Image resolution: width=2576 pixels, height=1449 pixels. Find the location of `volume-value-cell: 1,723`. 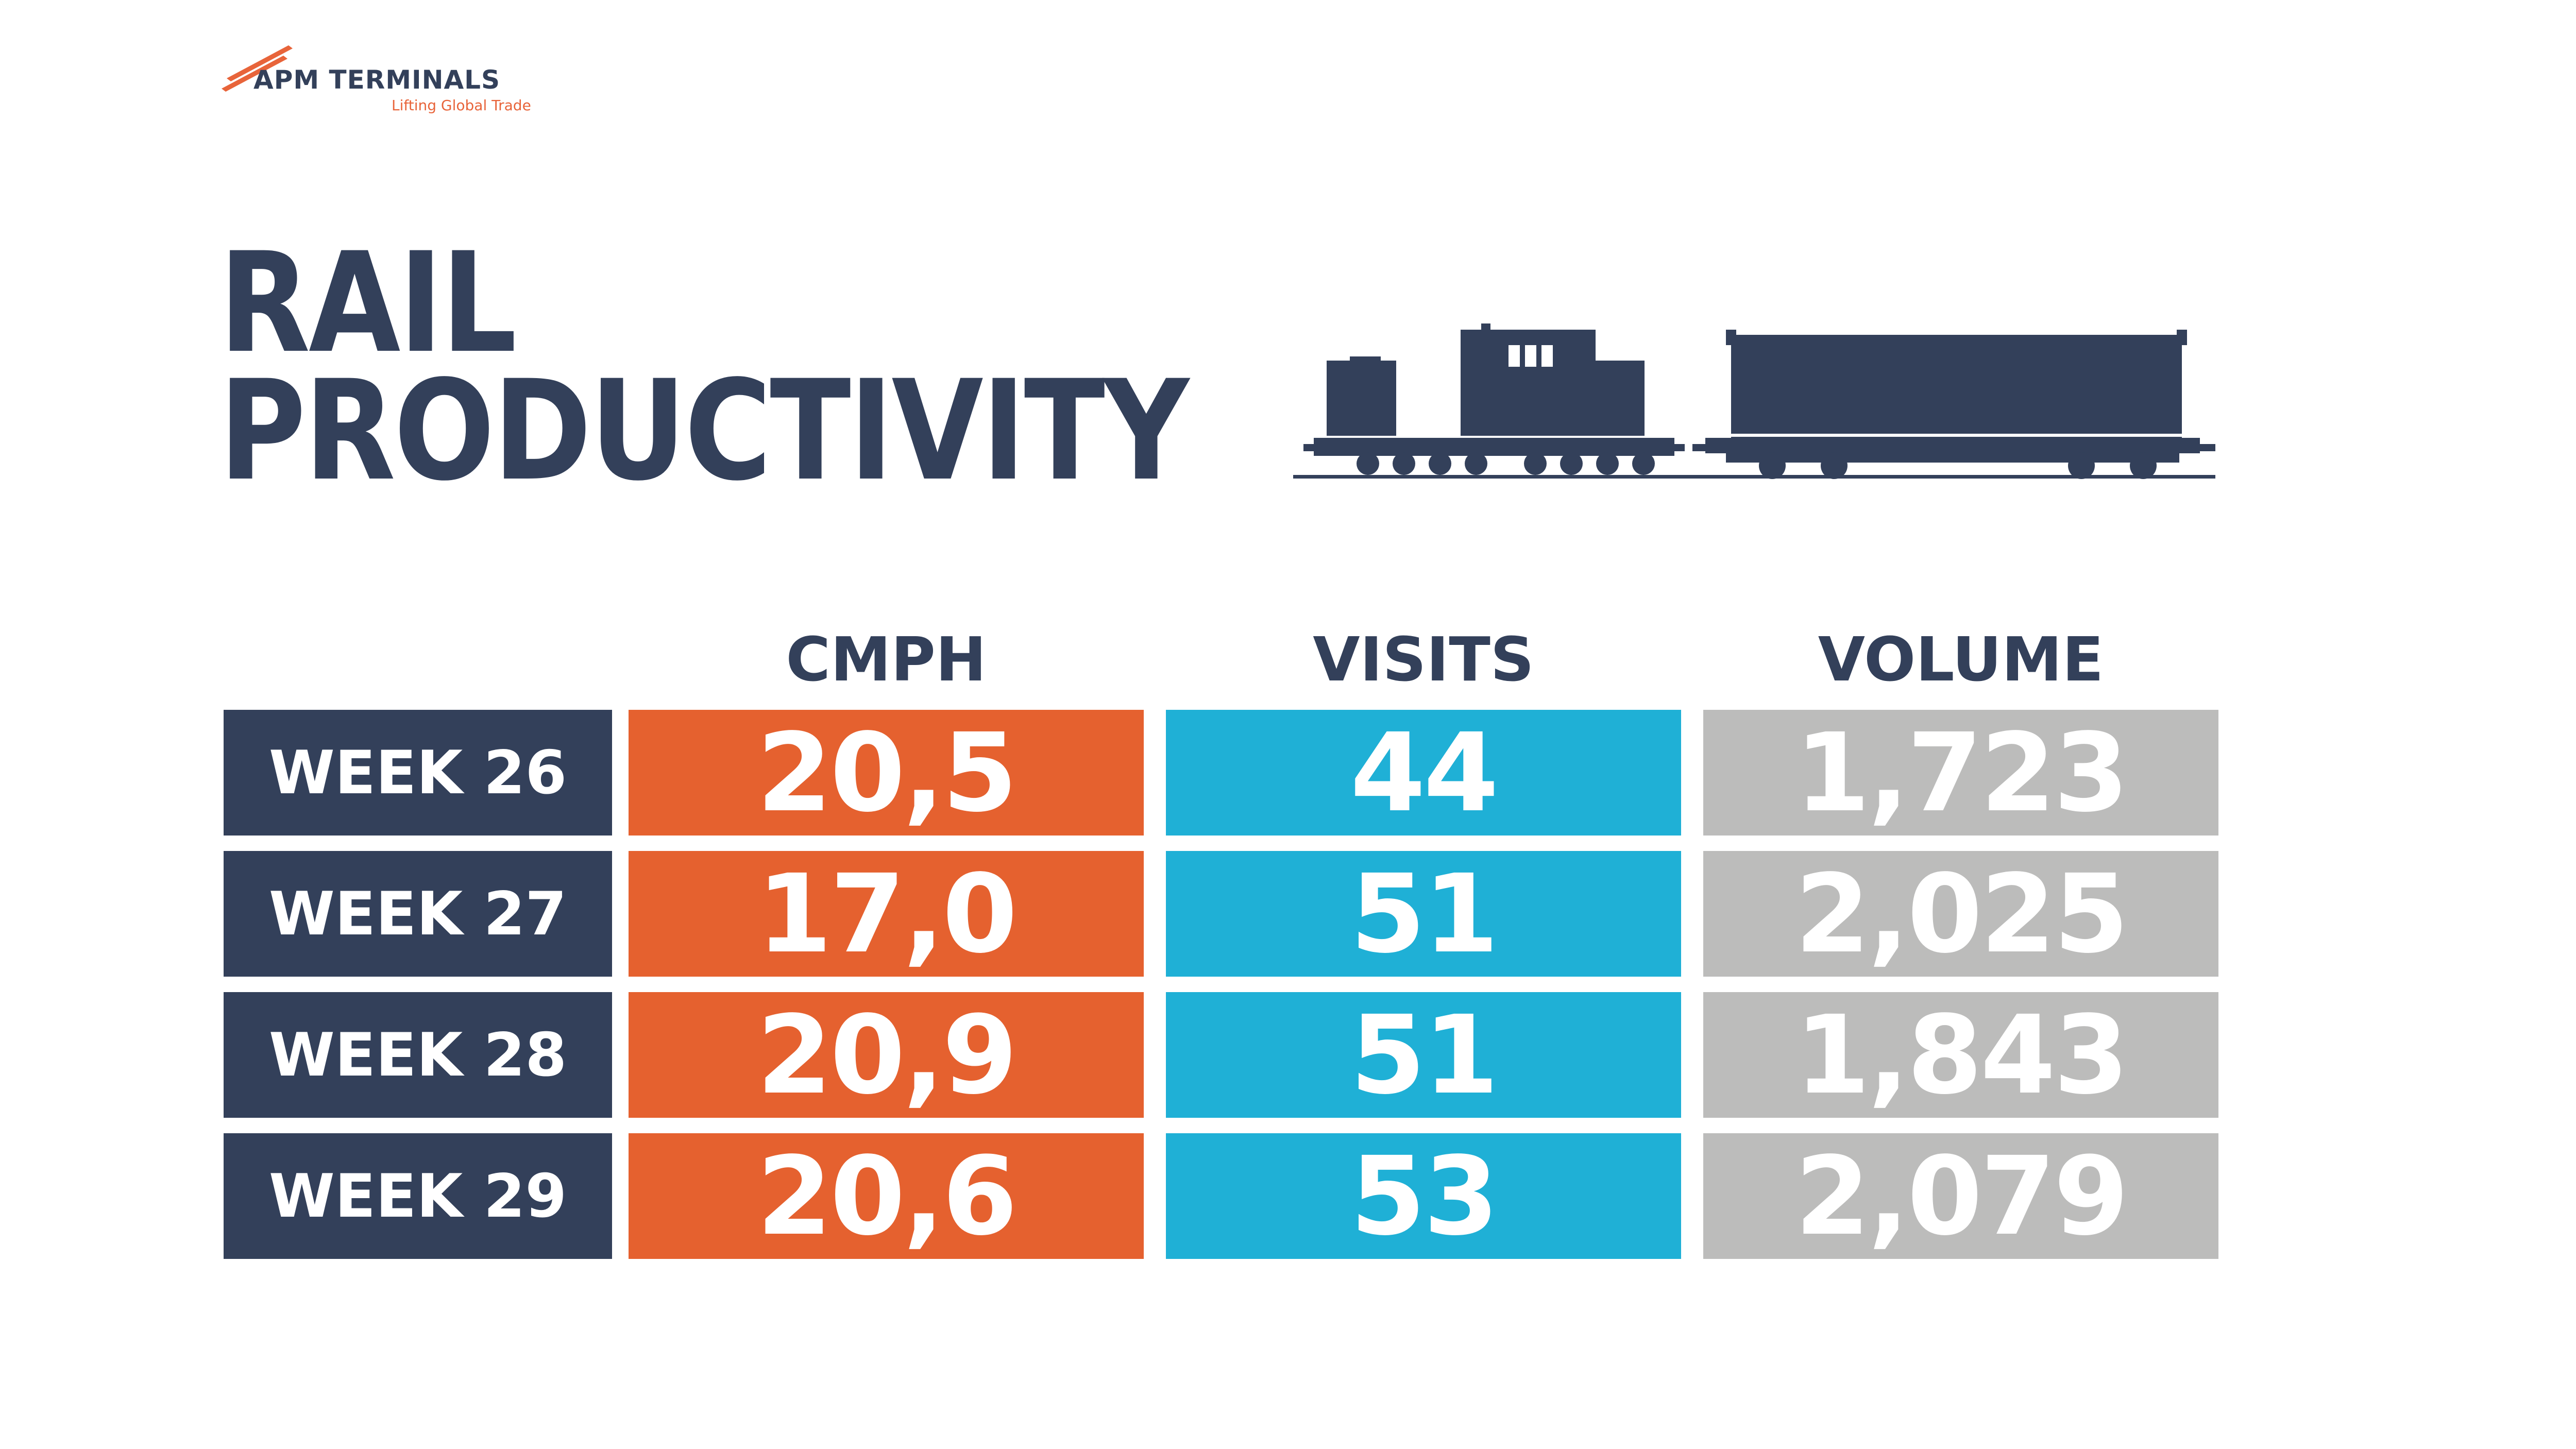

volume-value-cell: 1,723 is located at coordinates (1960, 773).